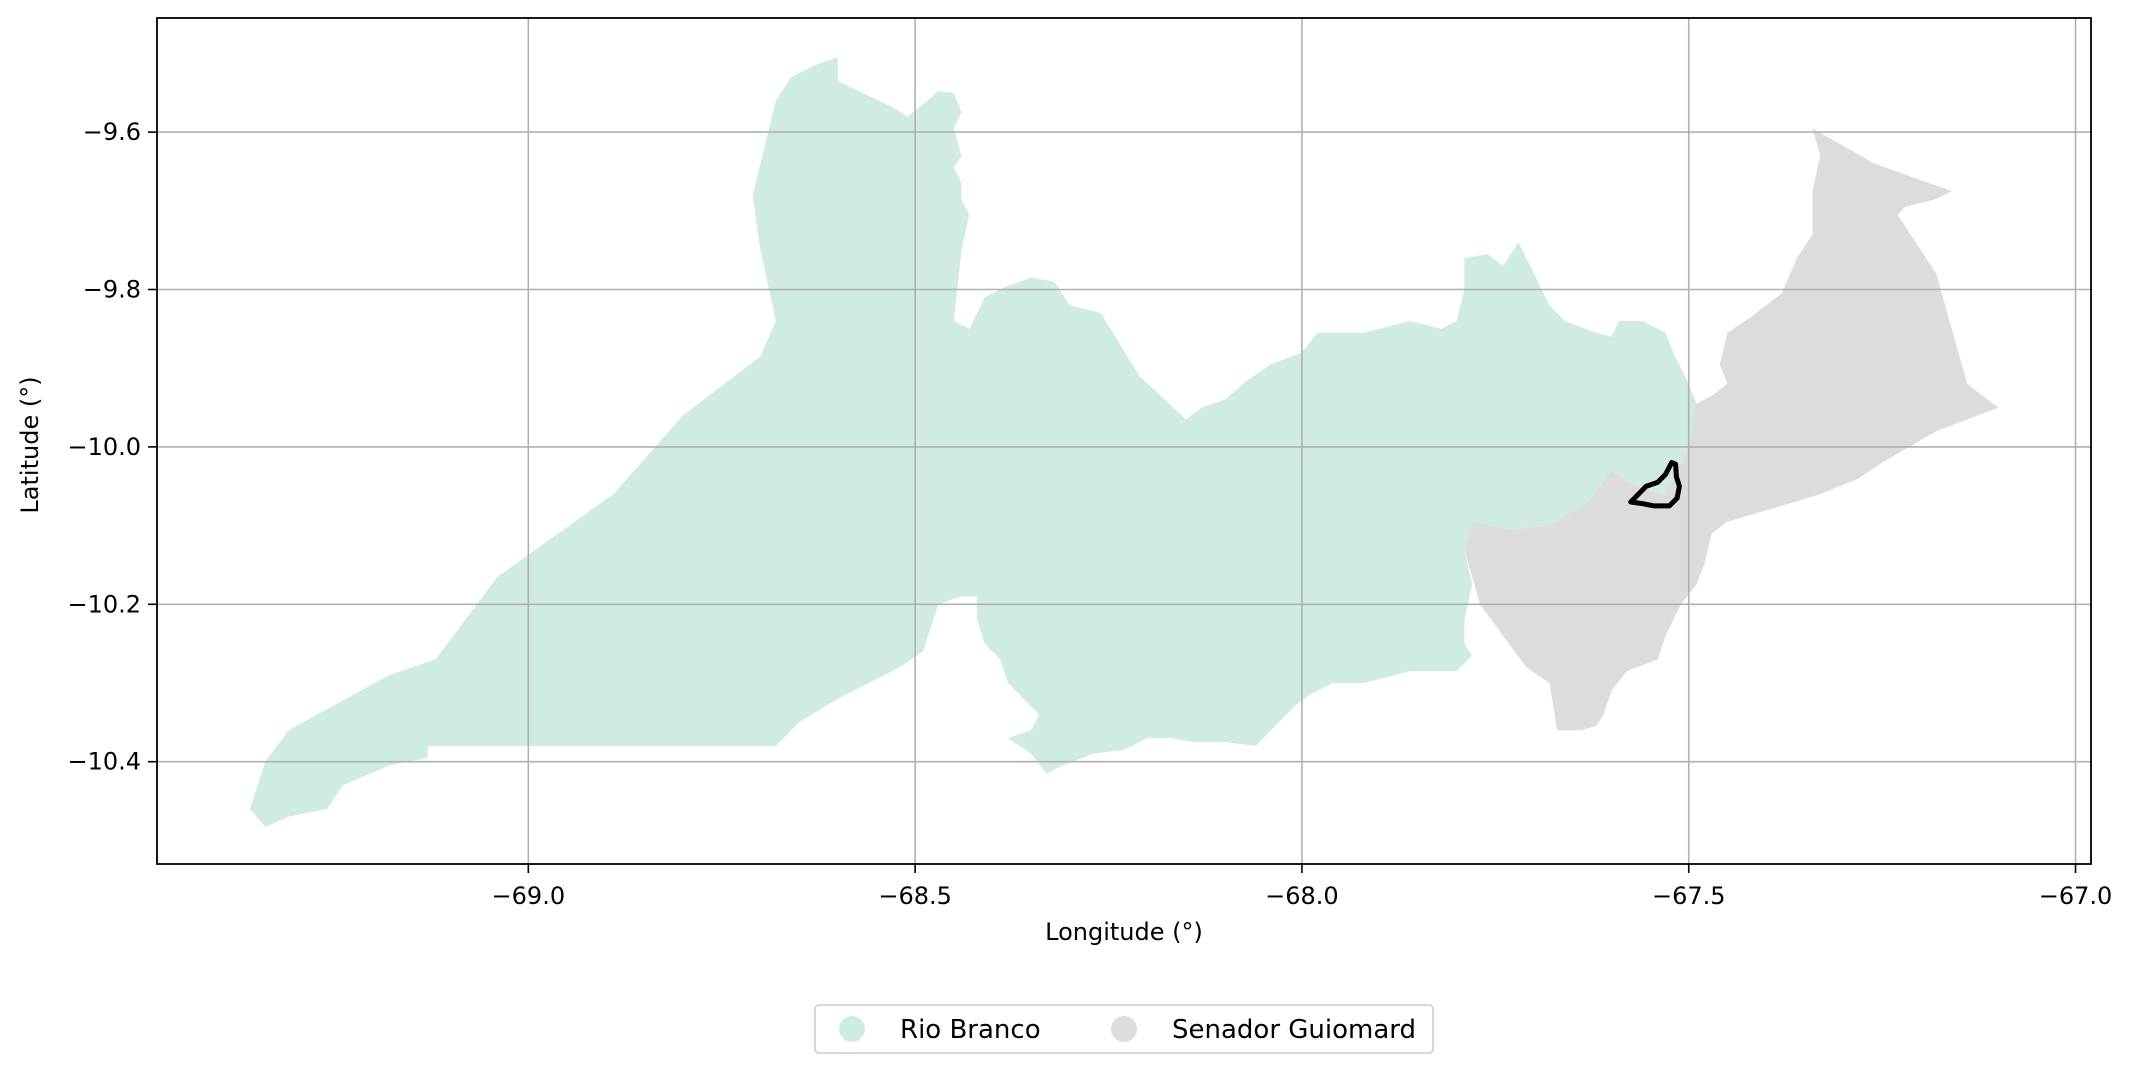  What do you see at coordinates (104, 447) in the screenshot?
I see `y-tick-label: −10.0` at bounding box center [104, 447].